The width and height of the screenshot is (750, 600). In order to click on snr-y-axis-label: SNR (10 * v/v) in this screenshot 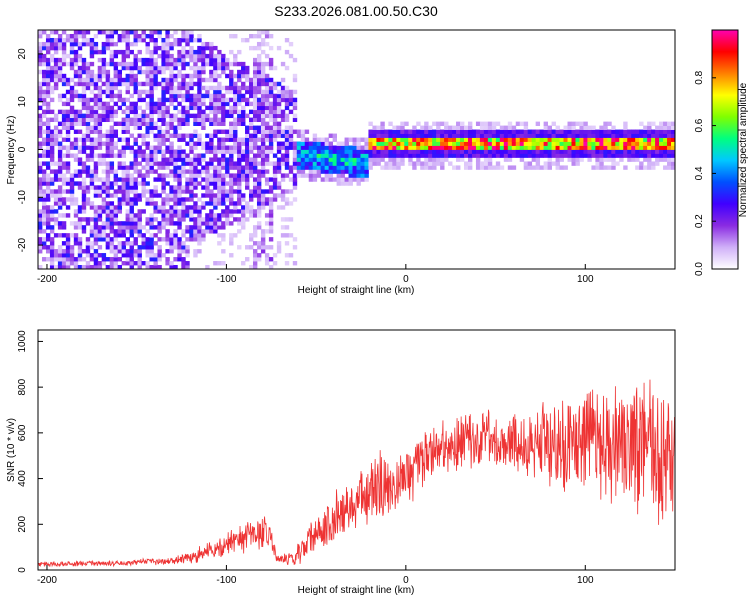, I will do `click(11, 450)`.